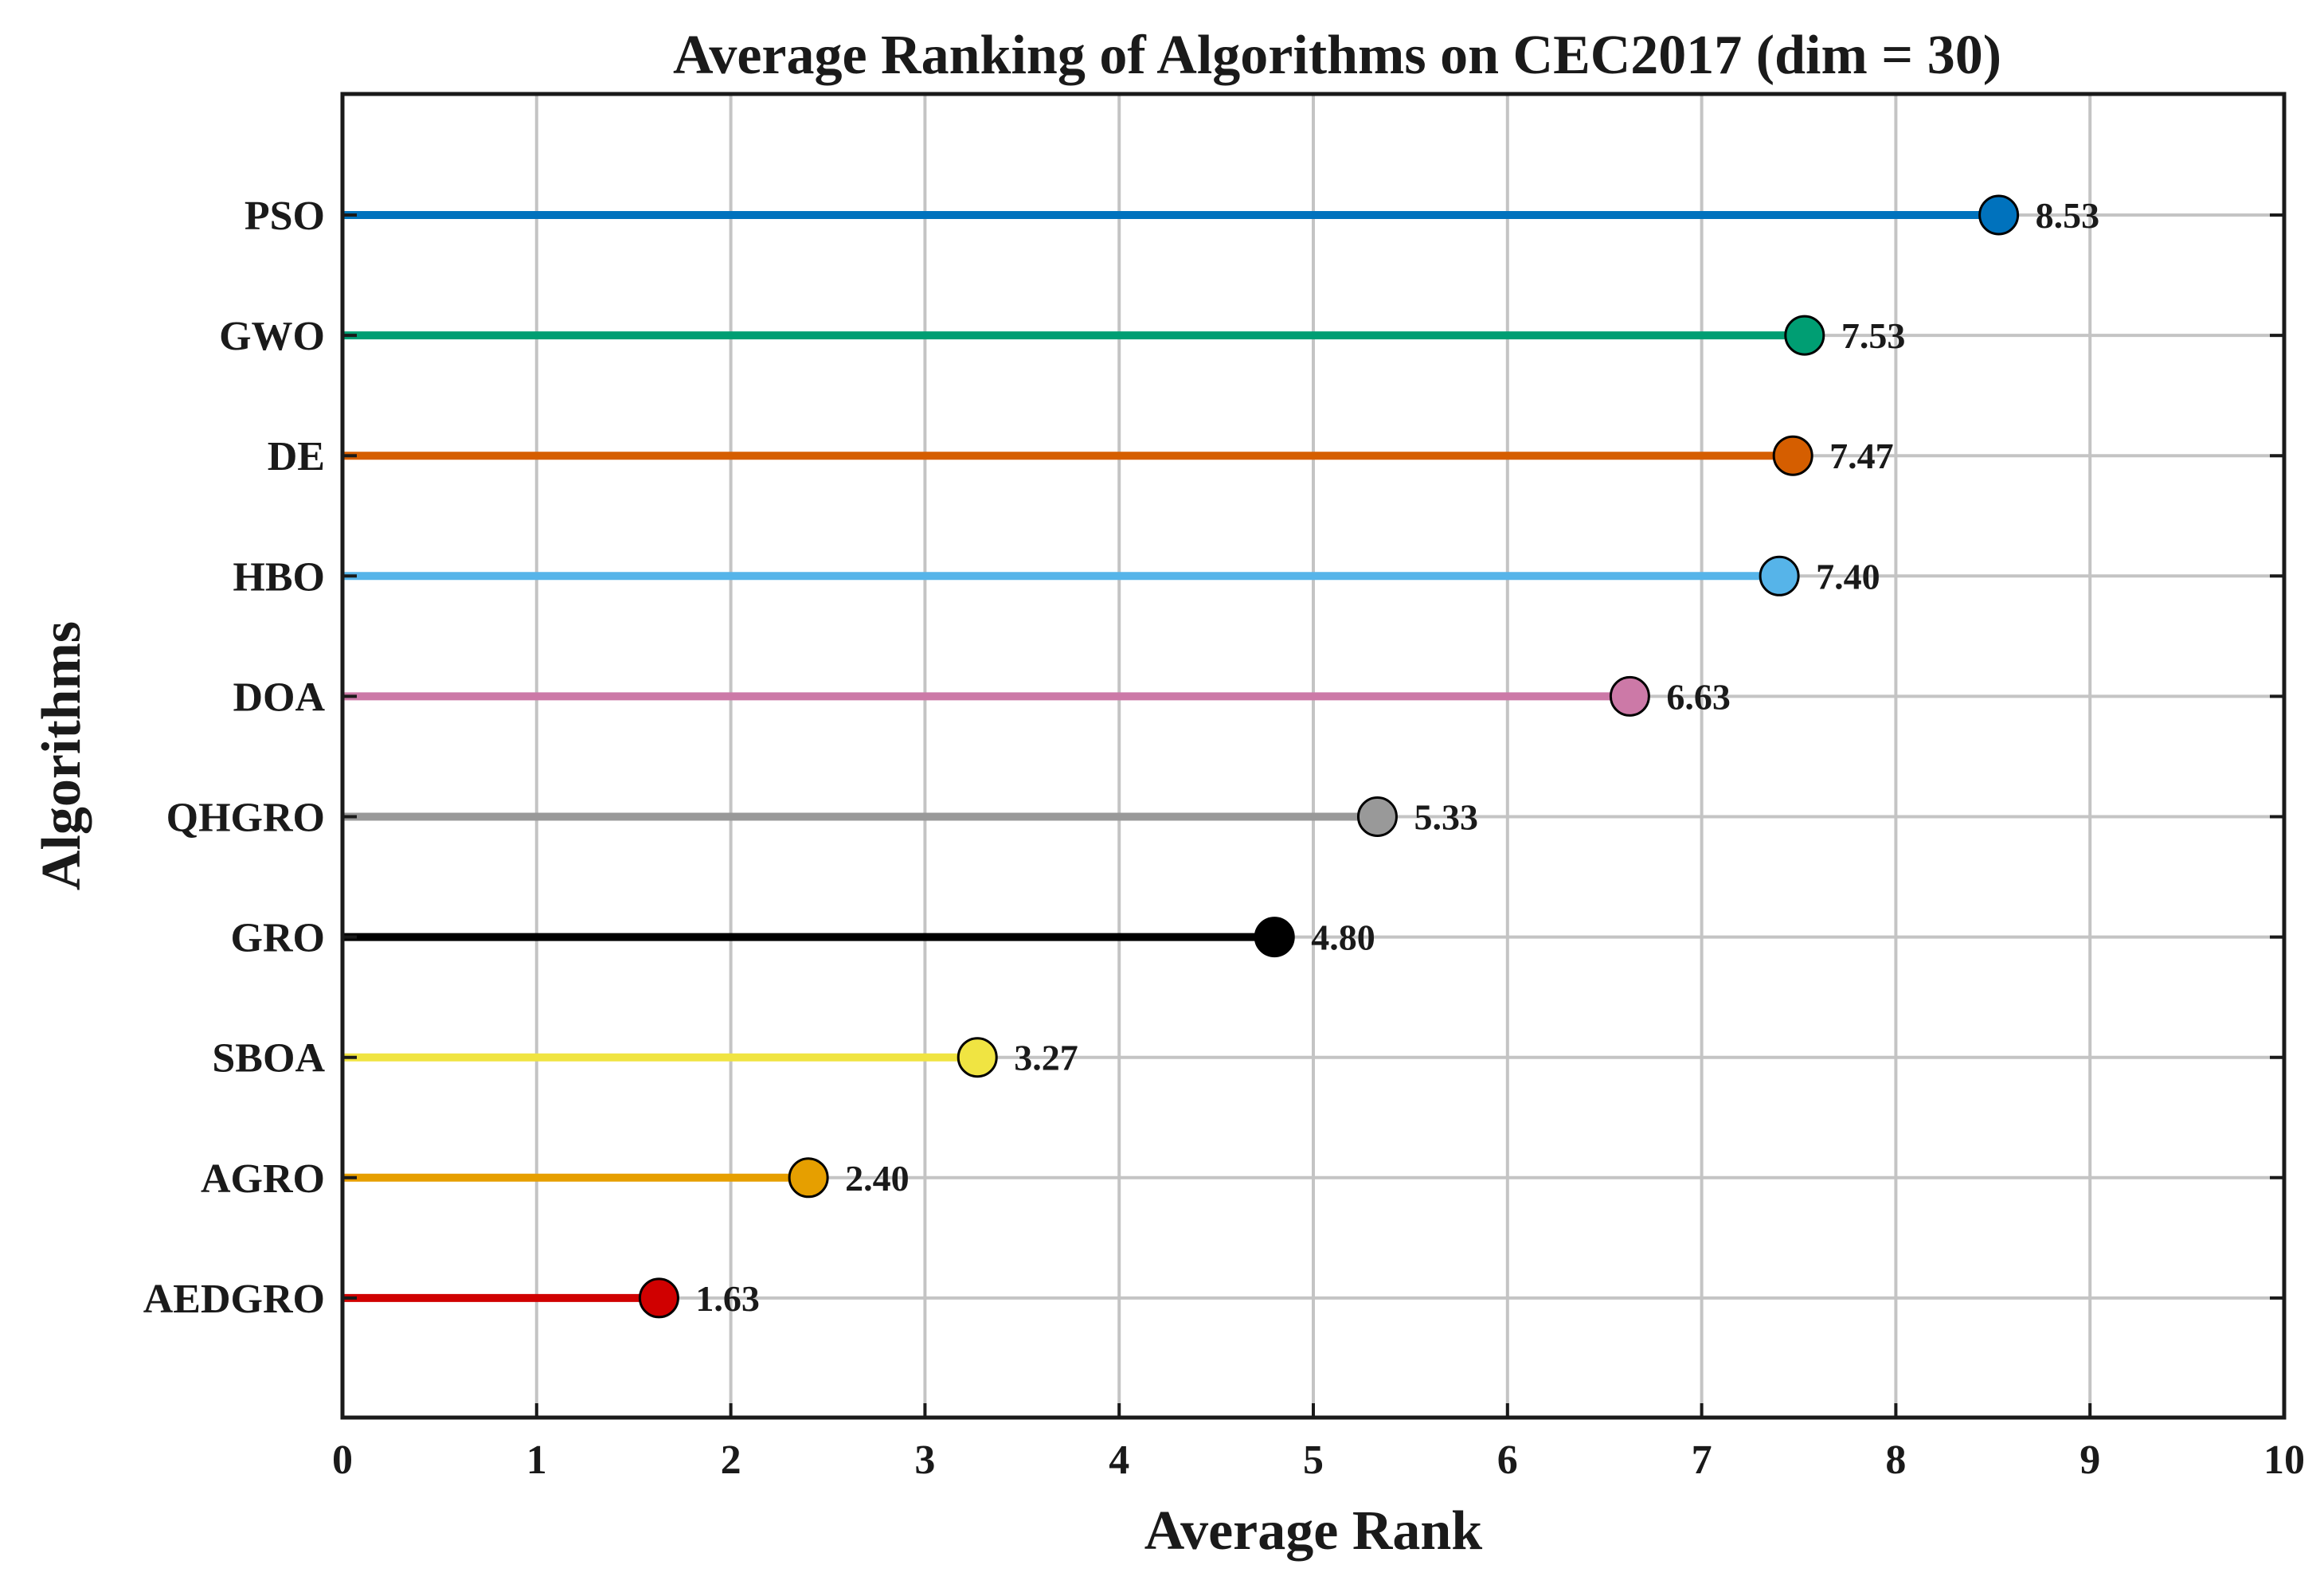 This screenshot has height=1584, width=2324. What do you see at coordinates (727, 1298) in the screenshot?
I see `data-label: 1.63` at bounding box center [727, 1298].